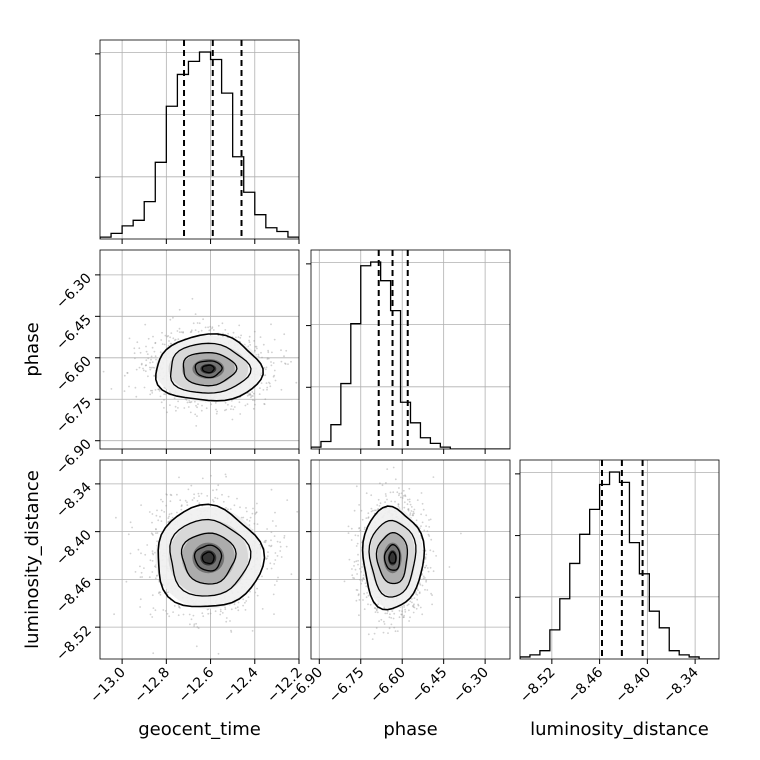 The width and height of the screenshot is (760, 760). Describe the element at coordinates (634, 686) in the screenshot. I see `x-tick-label: −8.40` at that location.